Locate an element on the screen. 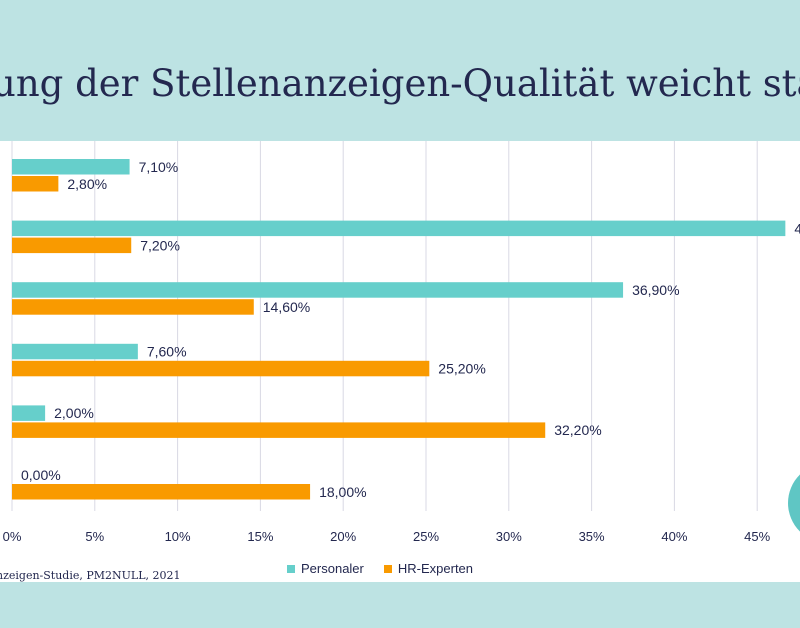  data-label-hr-experten-2: 7,20% is located at coordinates (160, 245).